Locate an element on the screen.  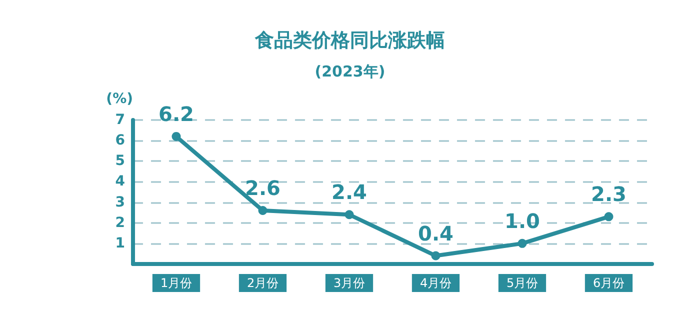
data-label: 6.2 is located at coordinates (176, 114).